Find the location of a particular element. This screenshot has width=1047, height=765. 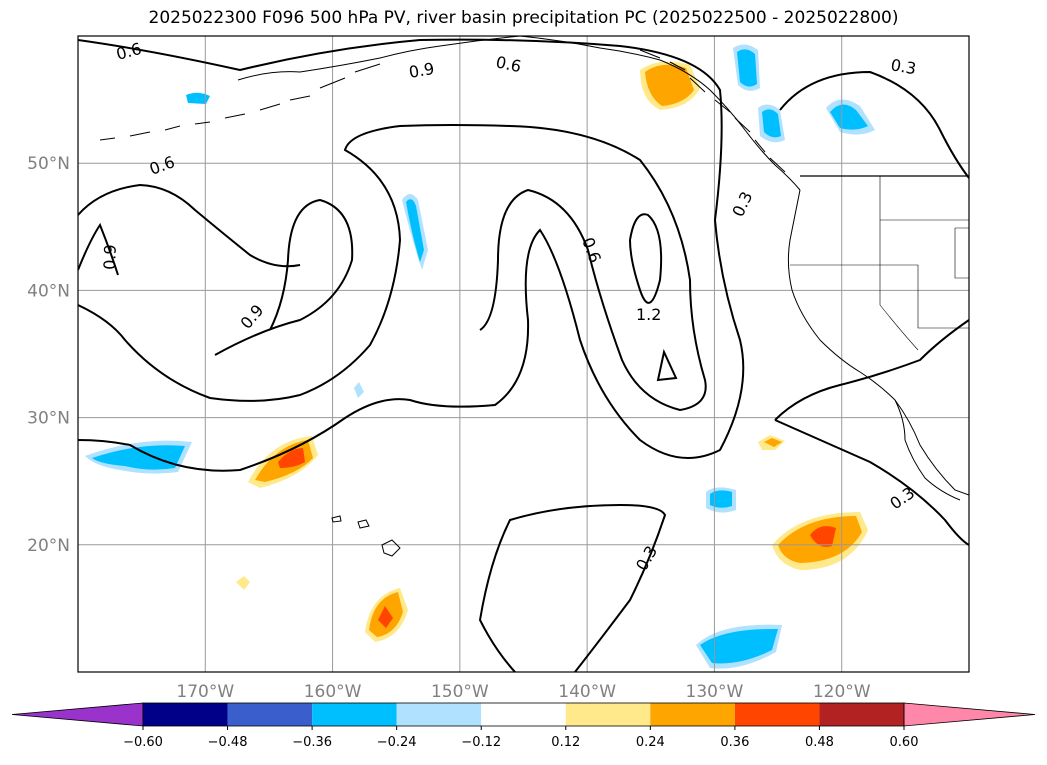

colorbar-tick-label: −0.36 is located at coordinates (312, 742).